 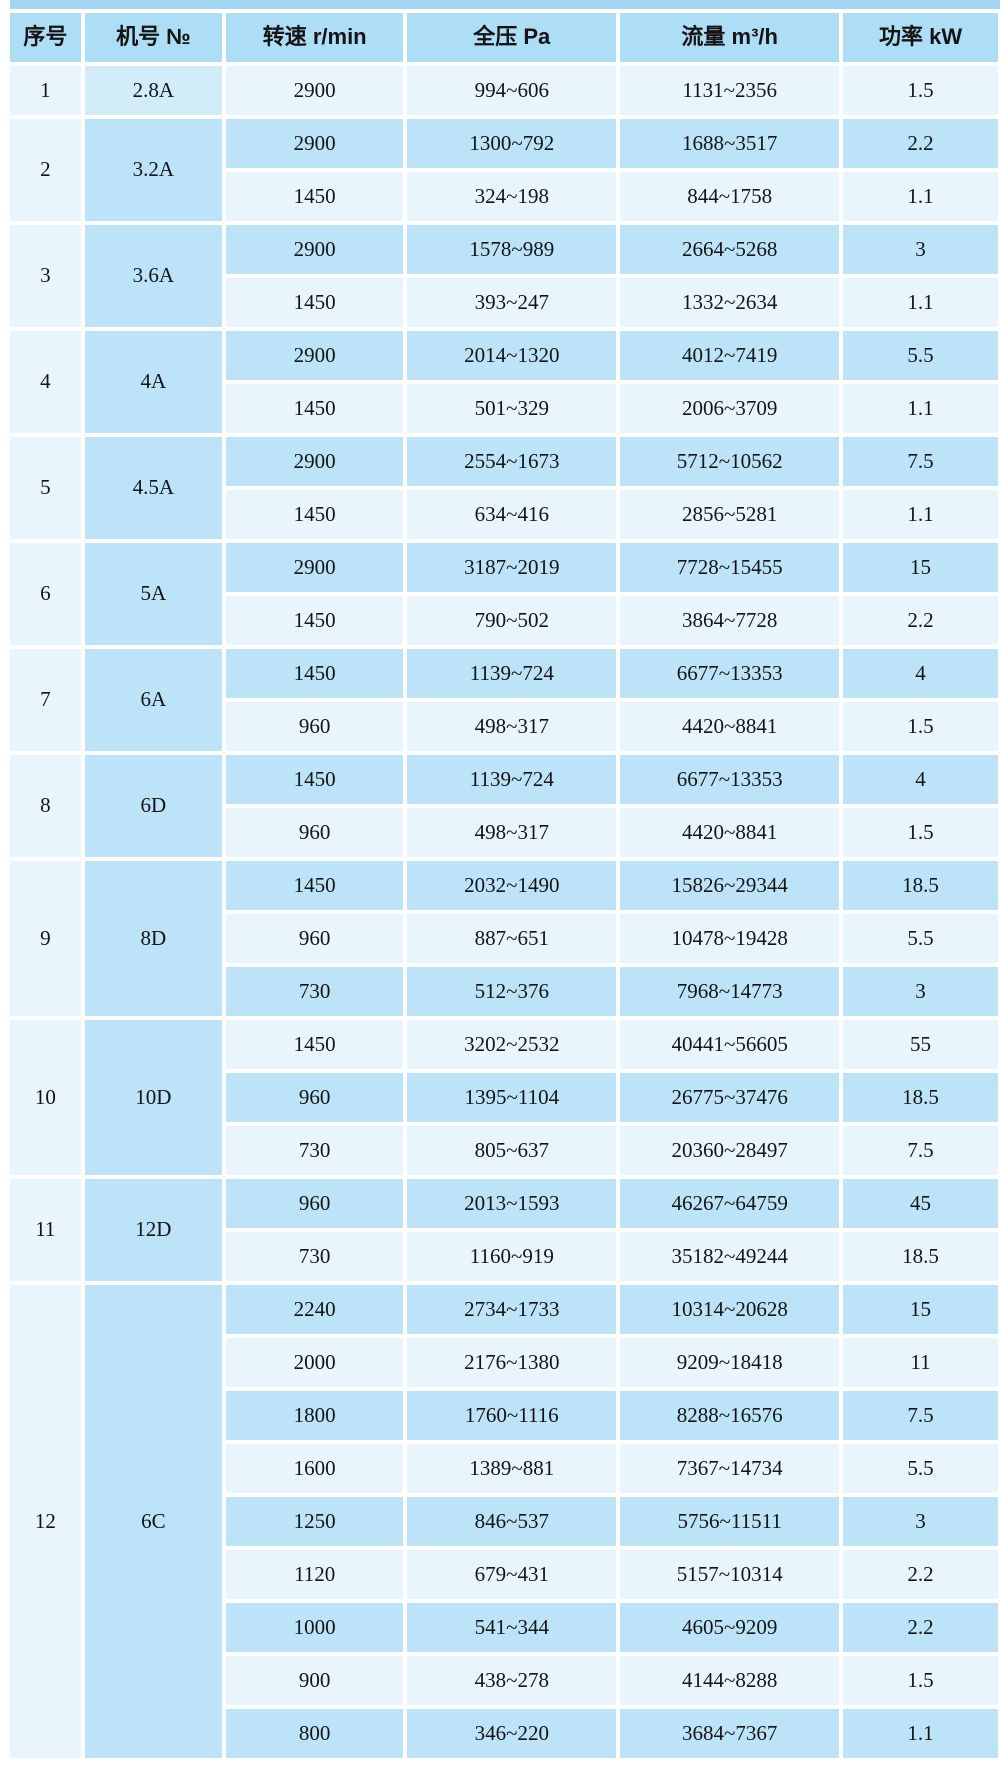 I want to click on power-cell: 18.5, so click(x=920, y=885).